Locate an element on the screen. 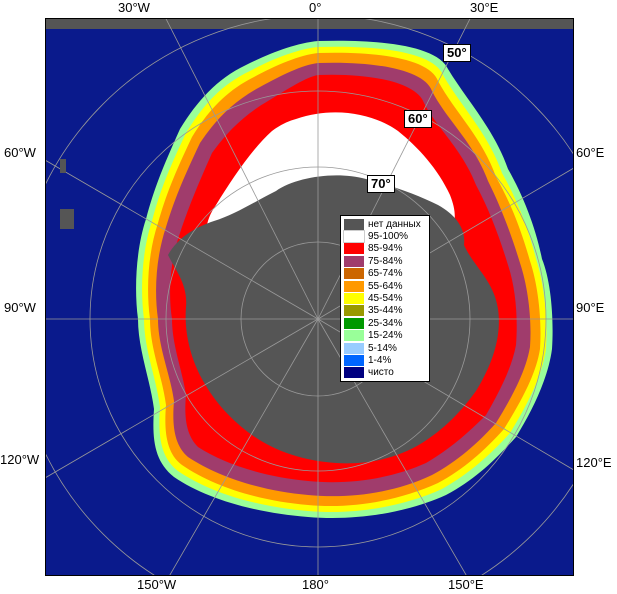 The image size is (617, 594). legend-item: нет данных is located at coordinates (385, 224).